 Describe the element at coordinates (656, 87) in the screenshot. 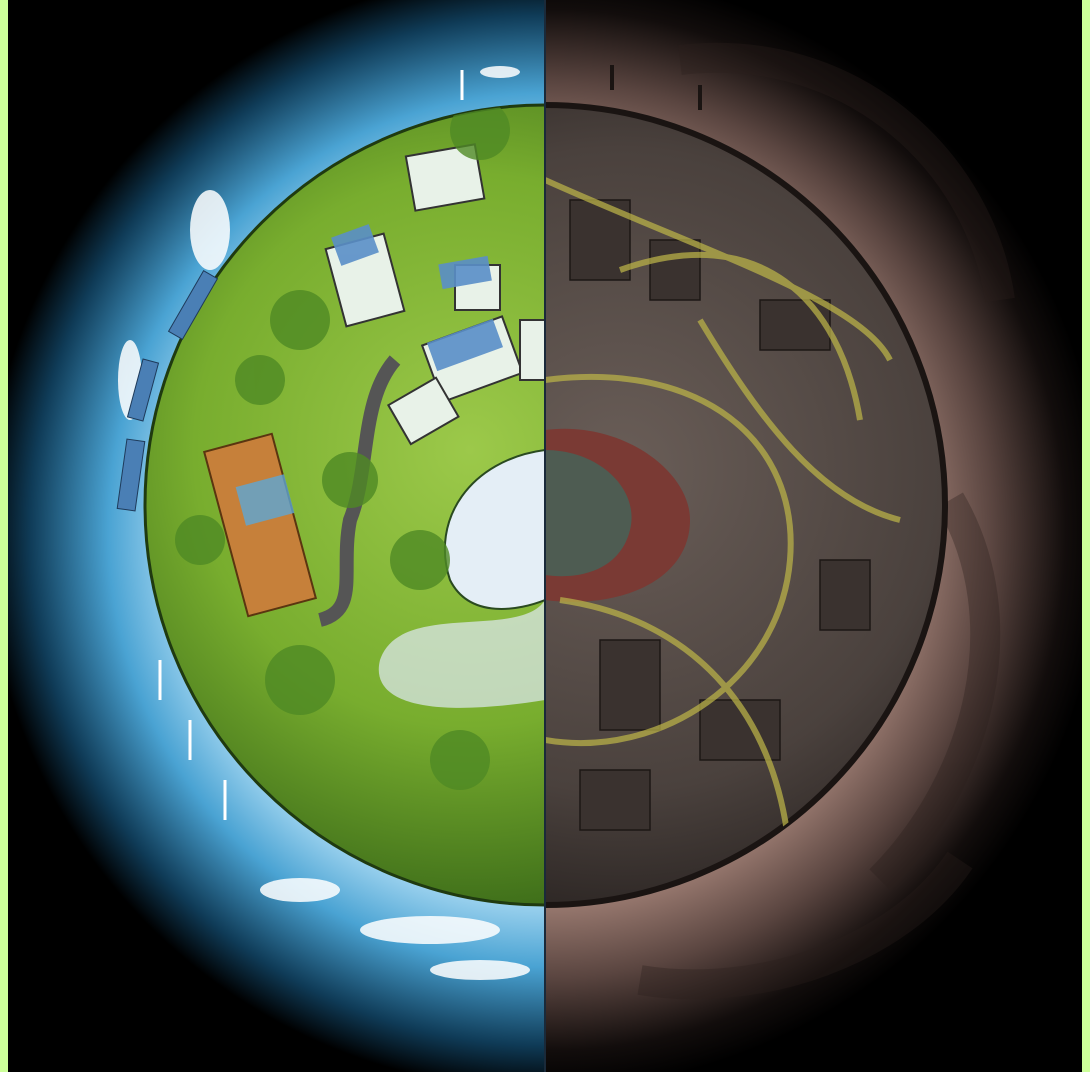

I see `chimneys` at that location.